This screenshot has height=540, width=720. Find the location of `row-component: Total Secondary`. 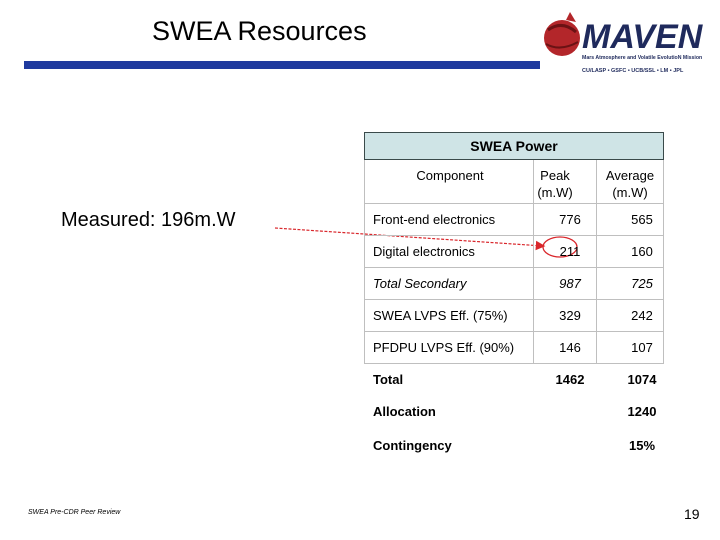

row-component: Total Secondary is located at coordinates (420, 283).